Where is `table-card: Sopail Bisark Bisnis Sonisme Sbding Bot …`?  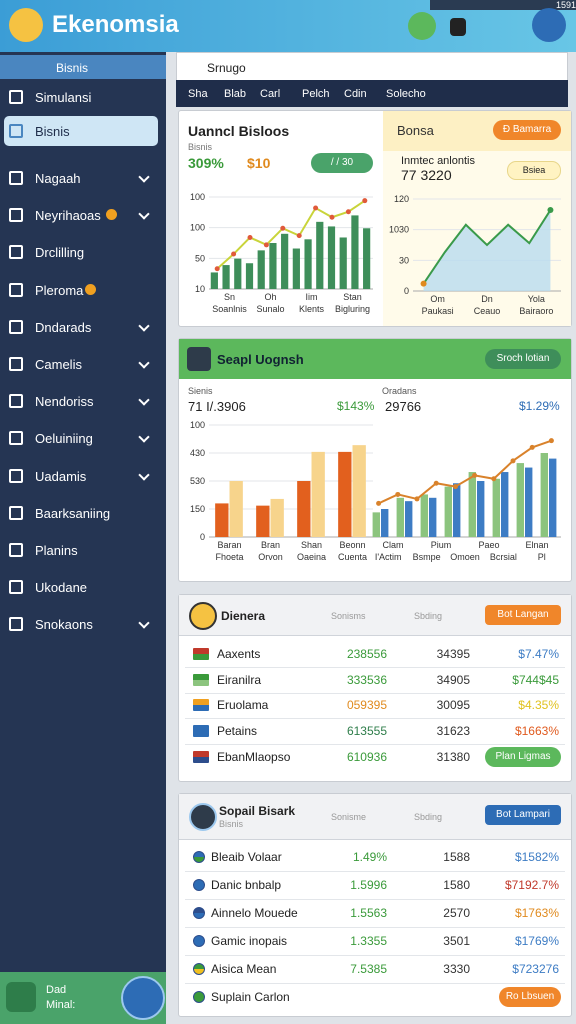
table-card: Sopail Bisark Bisnis Sonisme Sbding Bot … is located at coordinates (375, 905).